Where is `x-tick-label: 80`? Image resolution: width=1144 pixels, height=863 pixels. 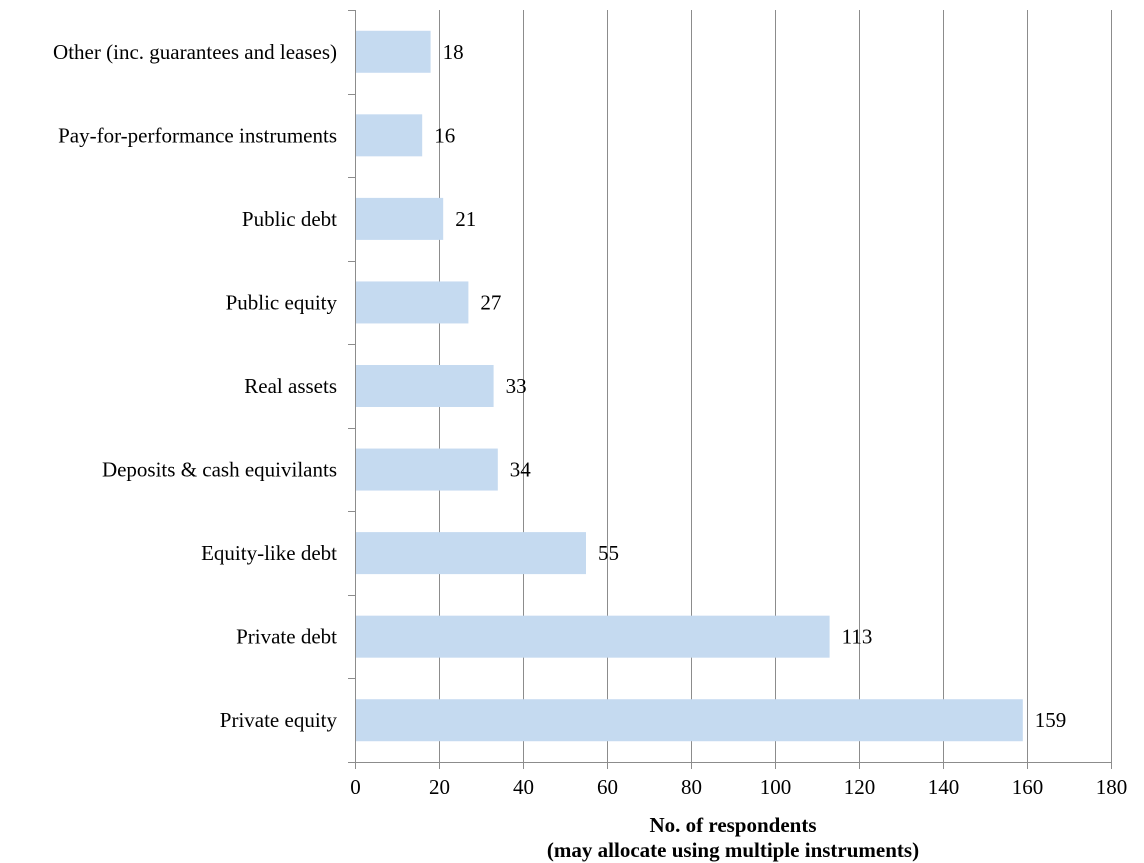 x-tick-label: 80 is located at coordinates (691, 787).